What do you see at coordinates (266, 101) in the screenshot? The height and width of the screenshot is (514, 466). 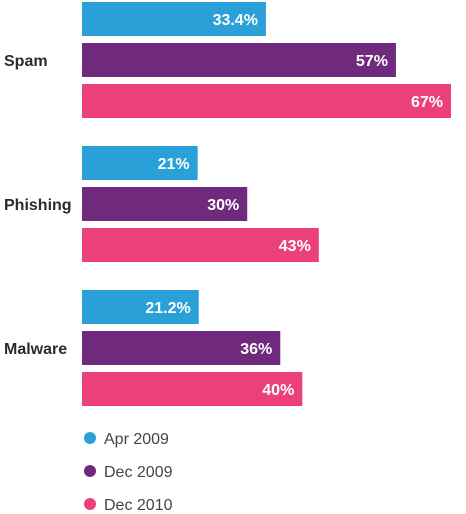 I see `bar-spam-dec-2010` at bounding box center [266, 101].